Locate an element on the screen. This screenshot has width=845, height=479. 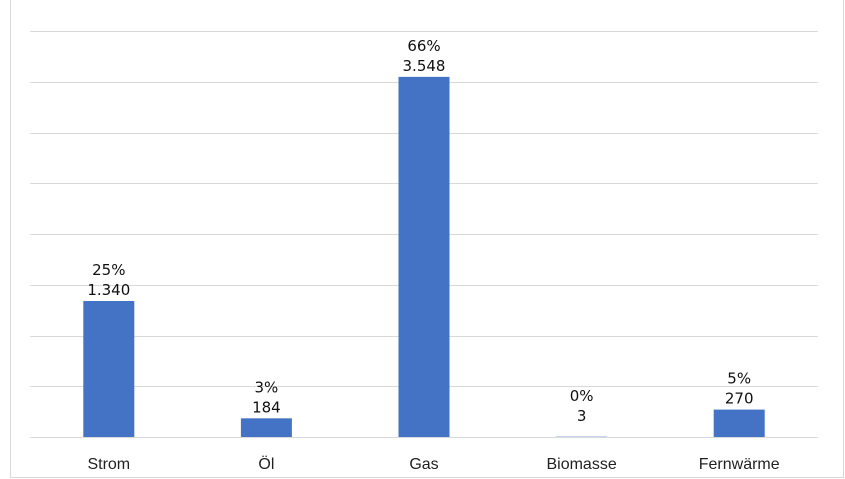
percent-label-öl: 3% is located at coordinates (267, 387).